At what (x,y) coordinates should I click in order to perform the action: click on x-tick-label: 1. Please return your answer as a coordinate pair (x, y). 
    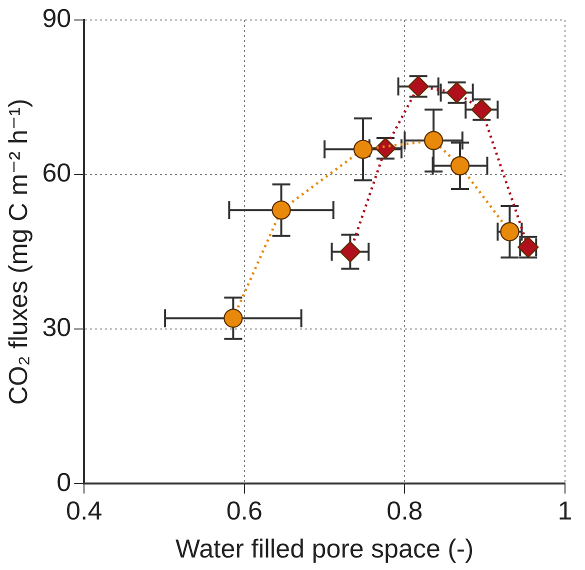
    Looking at the image, I should click on (565, 510).